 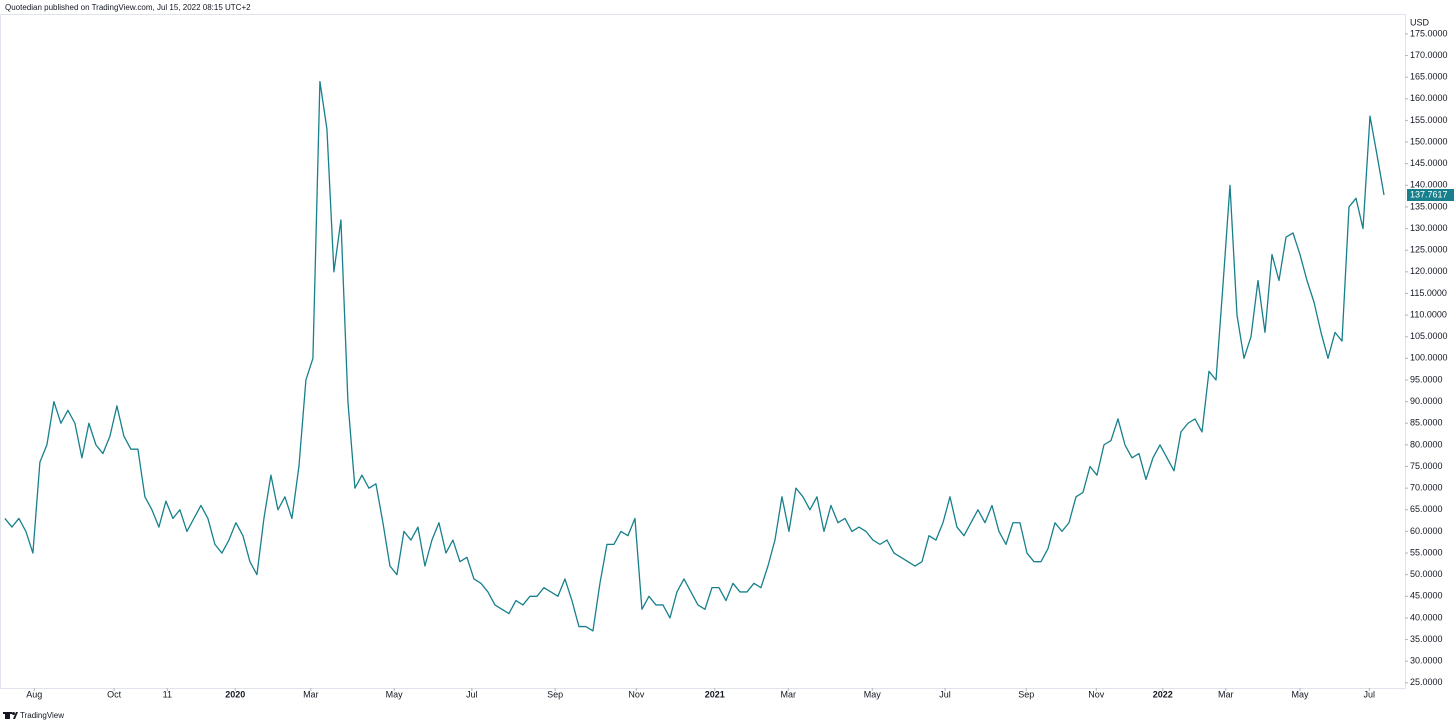 What do you see at coordinates (34, 694) in the screenshot?
I see `x-tick-label: Aug` at bounding box center [34, 694].